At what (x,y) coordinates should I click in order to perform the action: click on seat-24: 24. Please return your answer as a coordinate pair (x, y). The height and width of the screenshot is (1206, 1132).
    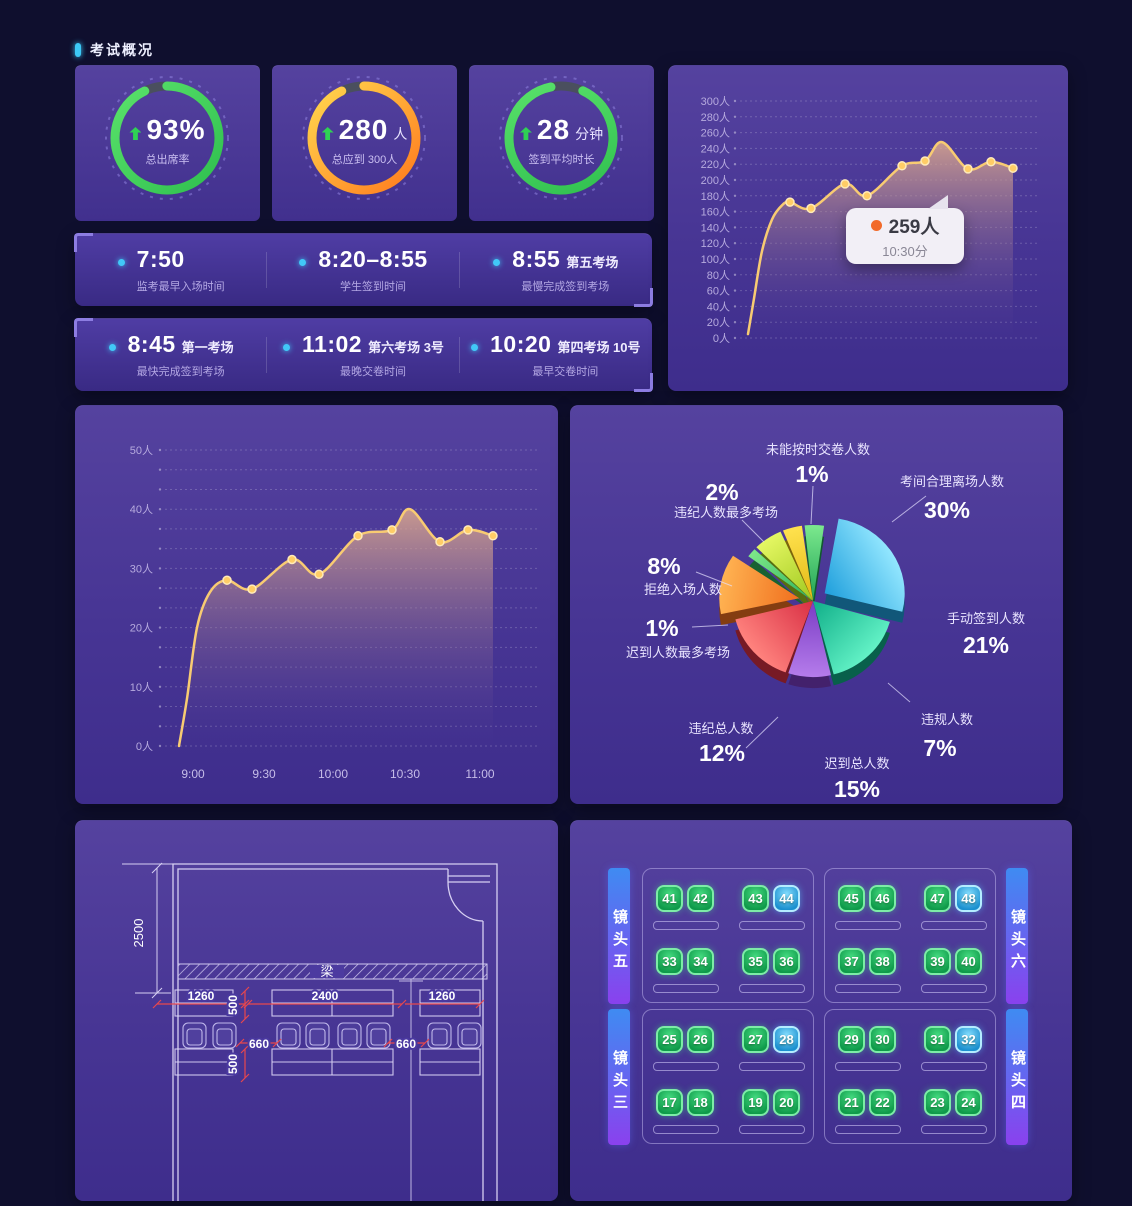
    Looking at the image, I should click on (968, 1102).